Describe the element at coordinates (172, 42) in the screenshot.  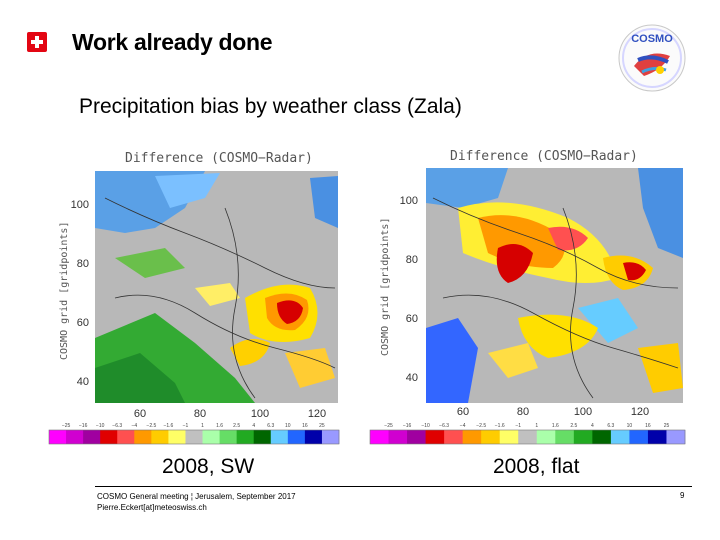
I see `slide-title: Work already done` at that location.